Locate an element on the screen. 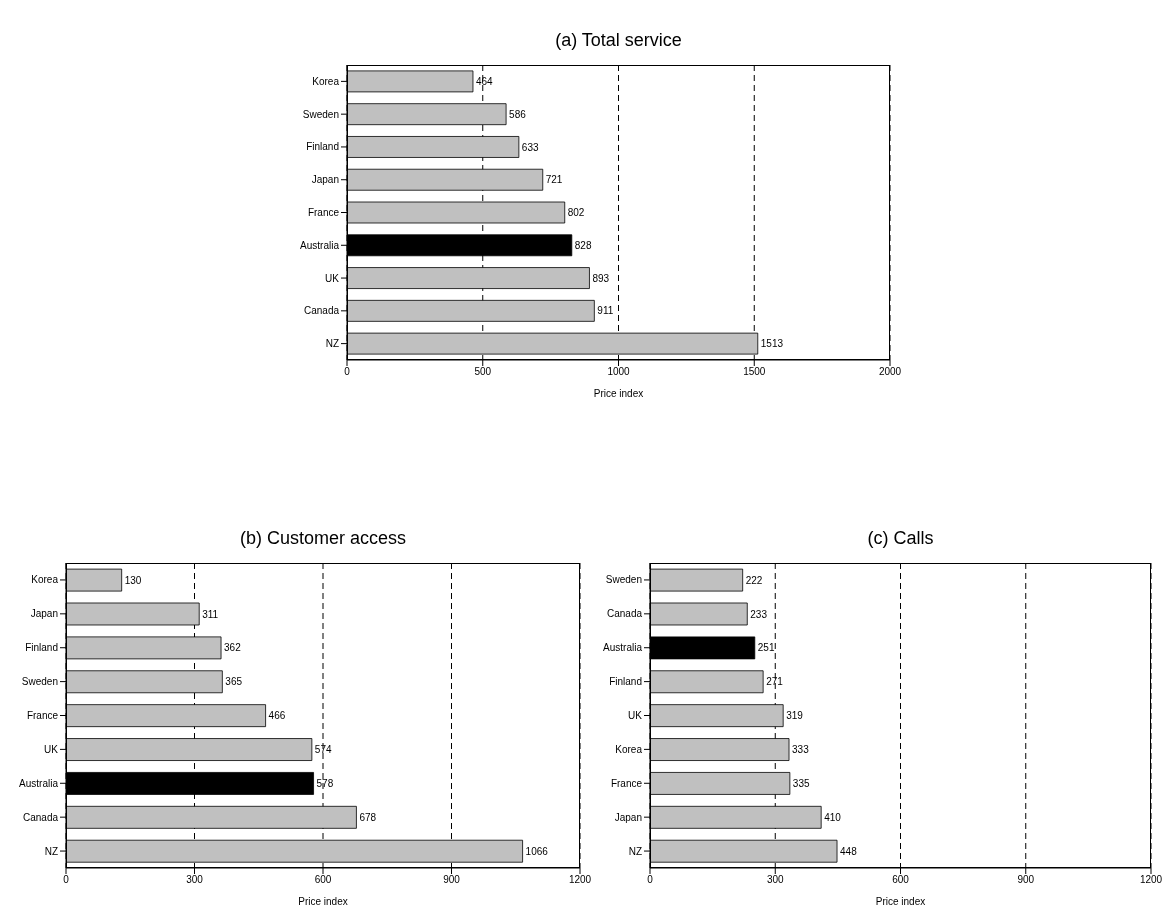 The height and width of the screenshot is (907, 1169). data-label: 828 is located at coordinates (583, 245).